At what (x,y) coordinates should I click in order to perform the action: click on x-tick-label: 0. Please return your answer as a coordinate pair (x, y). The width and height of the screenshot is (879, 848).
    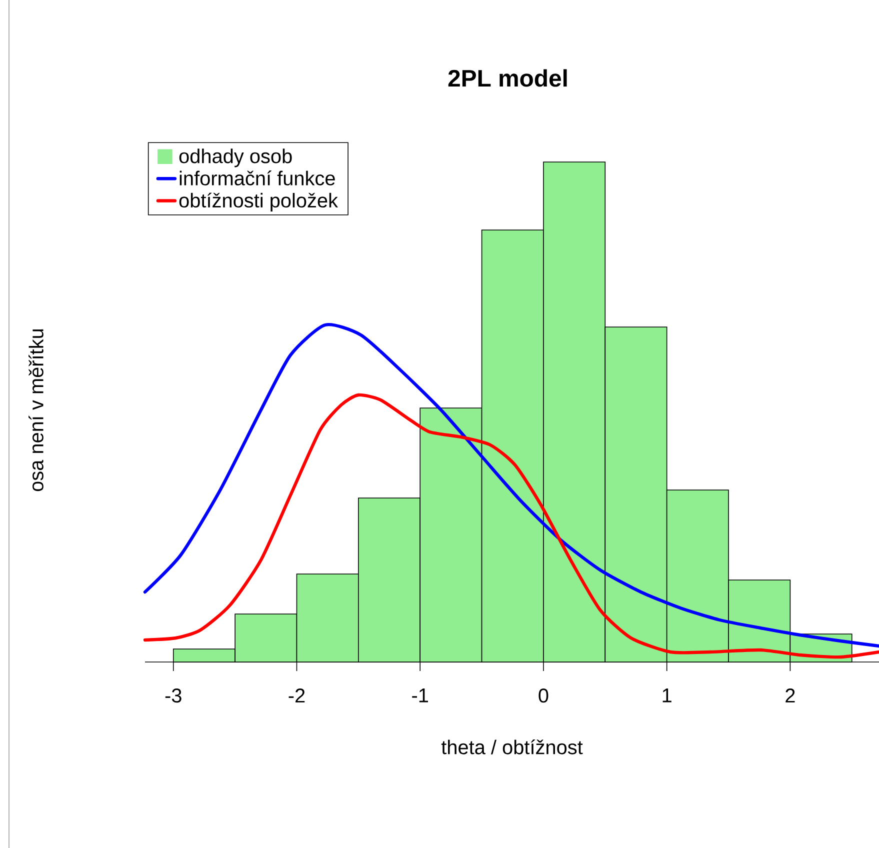
    Looking at the image, I should click on (543, 695).